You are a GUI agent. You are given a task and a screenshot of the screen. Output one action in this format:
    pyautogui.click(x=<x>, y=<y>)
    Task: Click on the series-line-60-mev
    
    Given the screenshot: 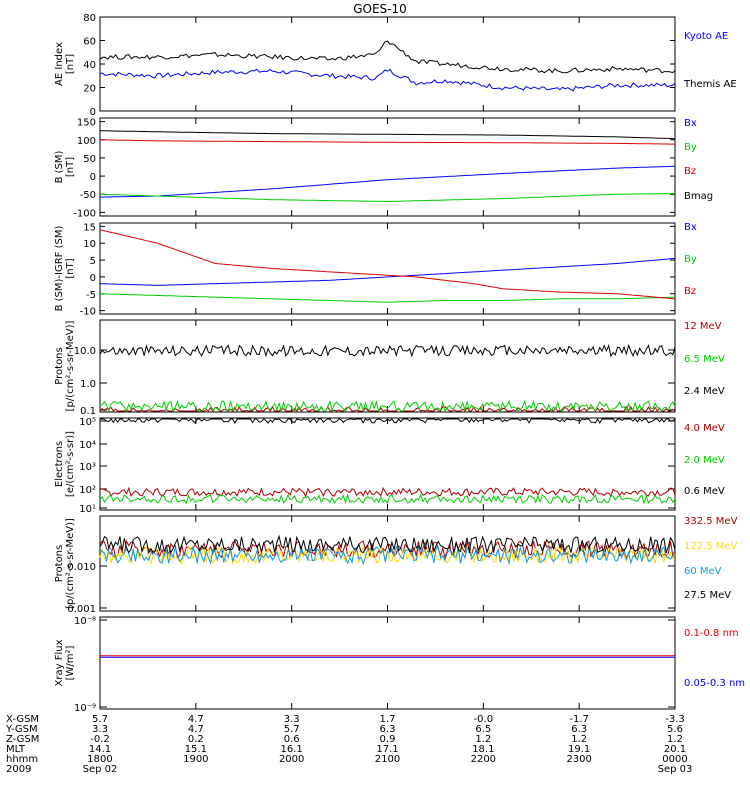 What is the action you would take?
    pyautogui.click(x=387, y=555)
    